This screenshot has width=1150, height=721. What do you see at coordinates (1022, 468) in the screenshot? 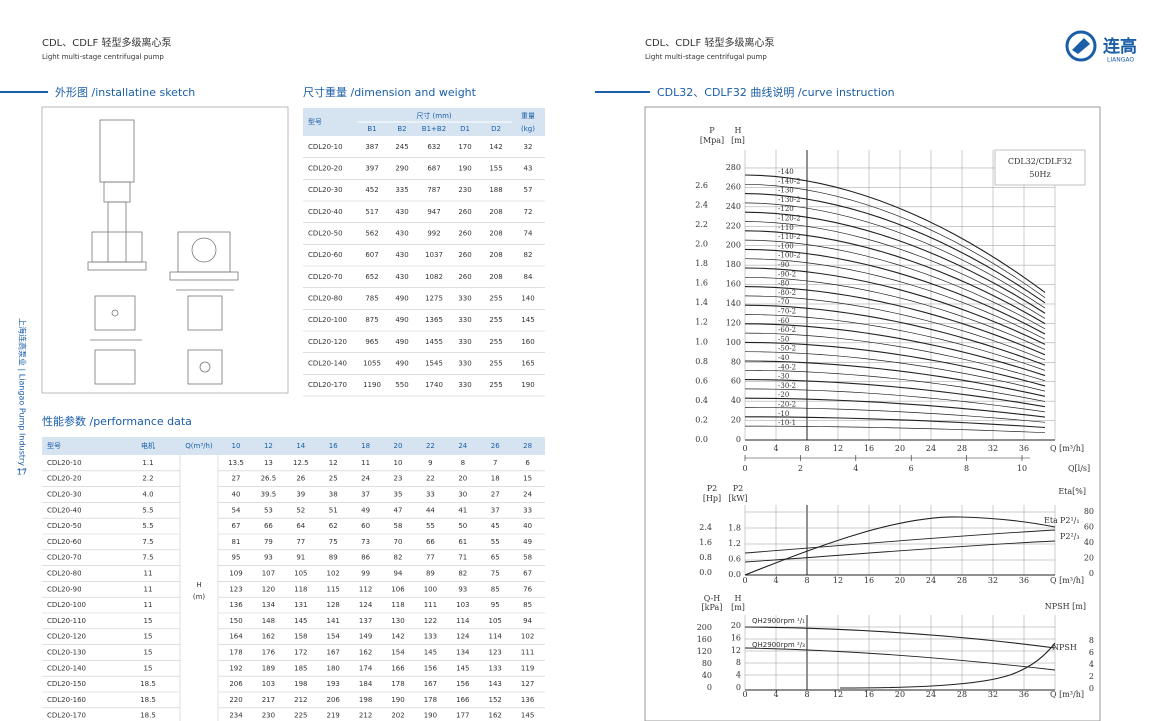
I see `x-tick-label: 10` at bounding box center [1022, 468].